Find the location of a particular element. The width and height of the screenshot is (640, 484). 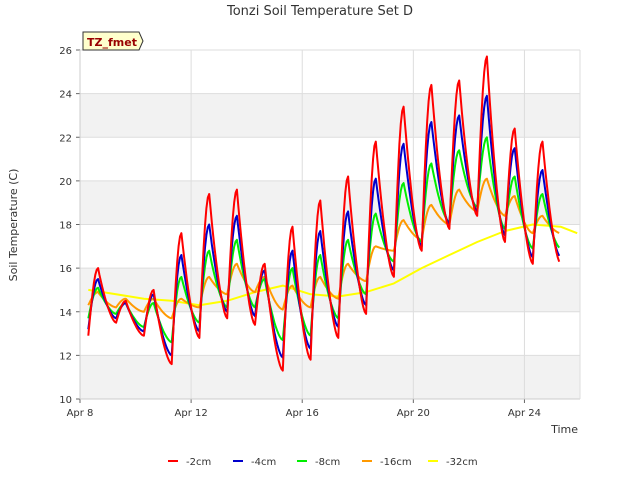

y-tick-label: 26 is located at coordinates (65, 51).